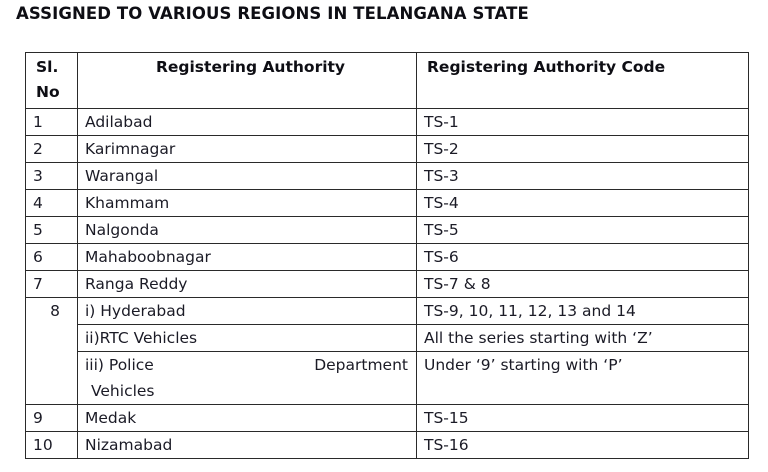  Describe the element at coordinates (582, 311) in the screenshot. I see `code-cell-hyderabad: TS-9, 10, 11, 12, 13 and 14` at that location.